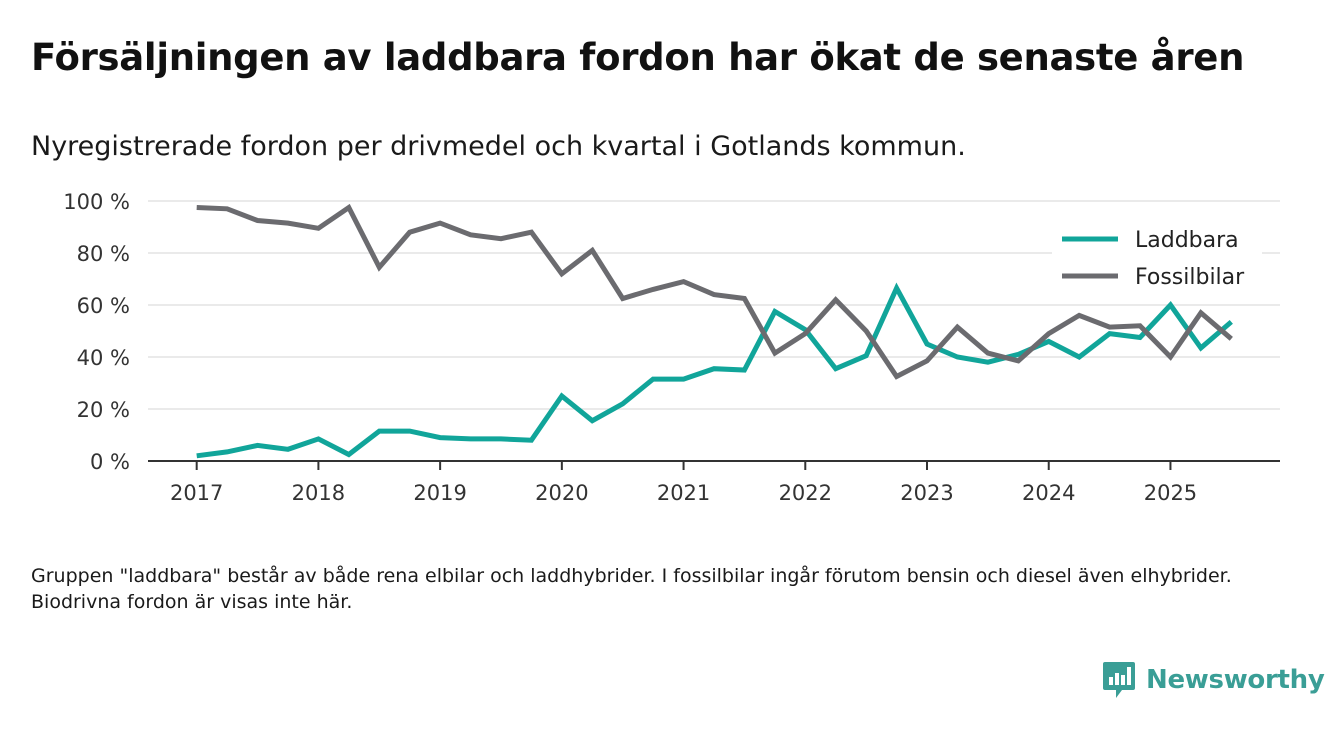 This screenshot has height=733, width=1340. What do you see at coordinates (318, 493) in the screenshot?
I see `x-tick-label: 2018` at bounding box center [318, 493].